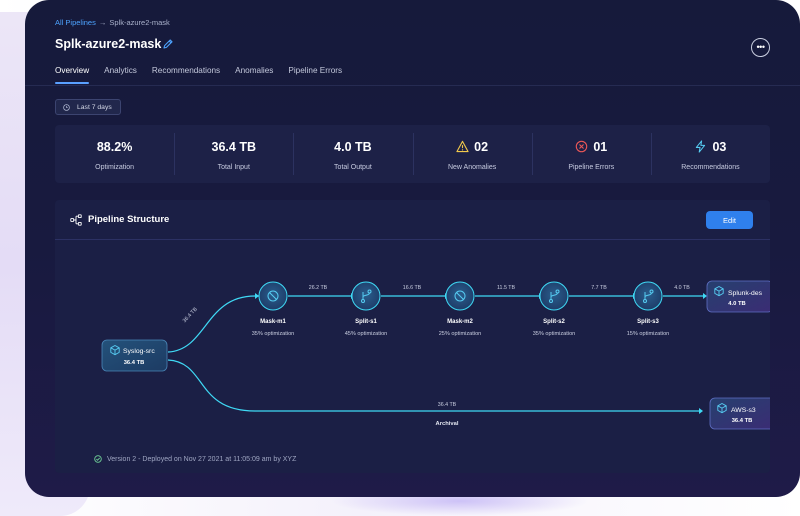  Describe the element at coordinates (648, 322) in the screenshot. I see `node-name: Split-s3` at that location.